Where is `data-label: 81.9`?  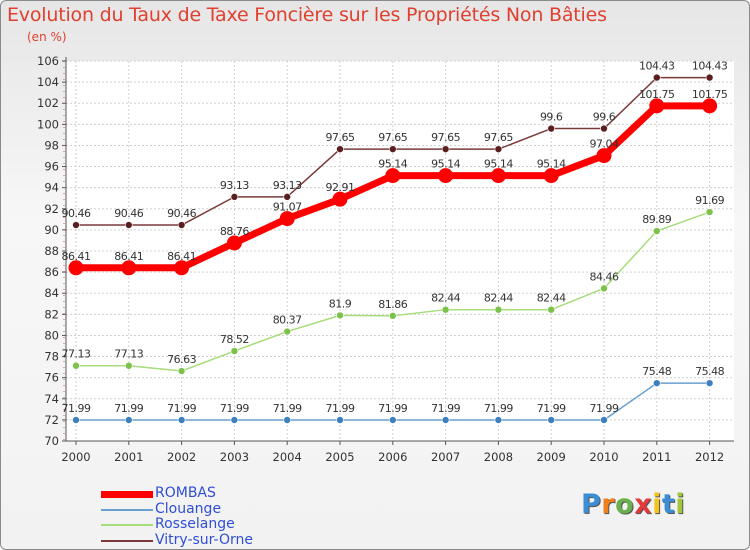
data-label: 81.9 is located at coordinates (340, 303).